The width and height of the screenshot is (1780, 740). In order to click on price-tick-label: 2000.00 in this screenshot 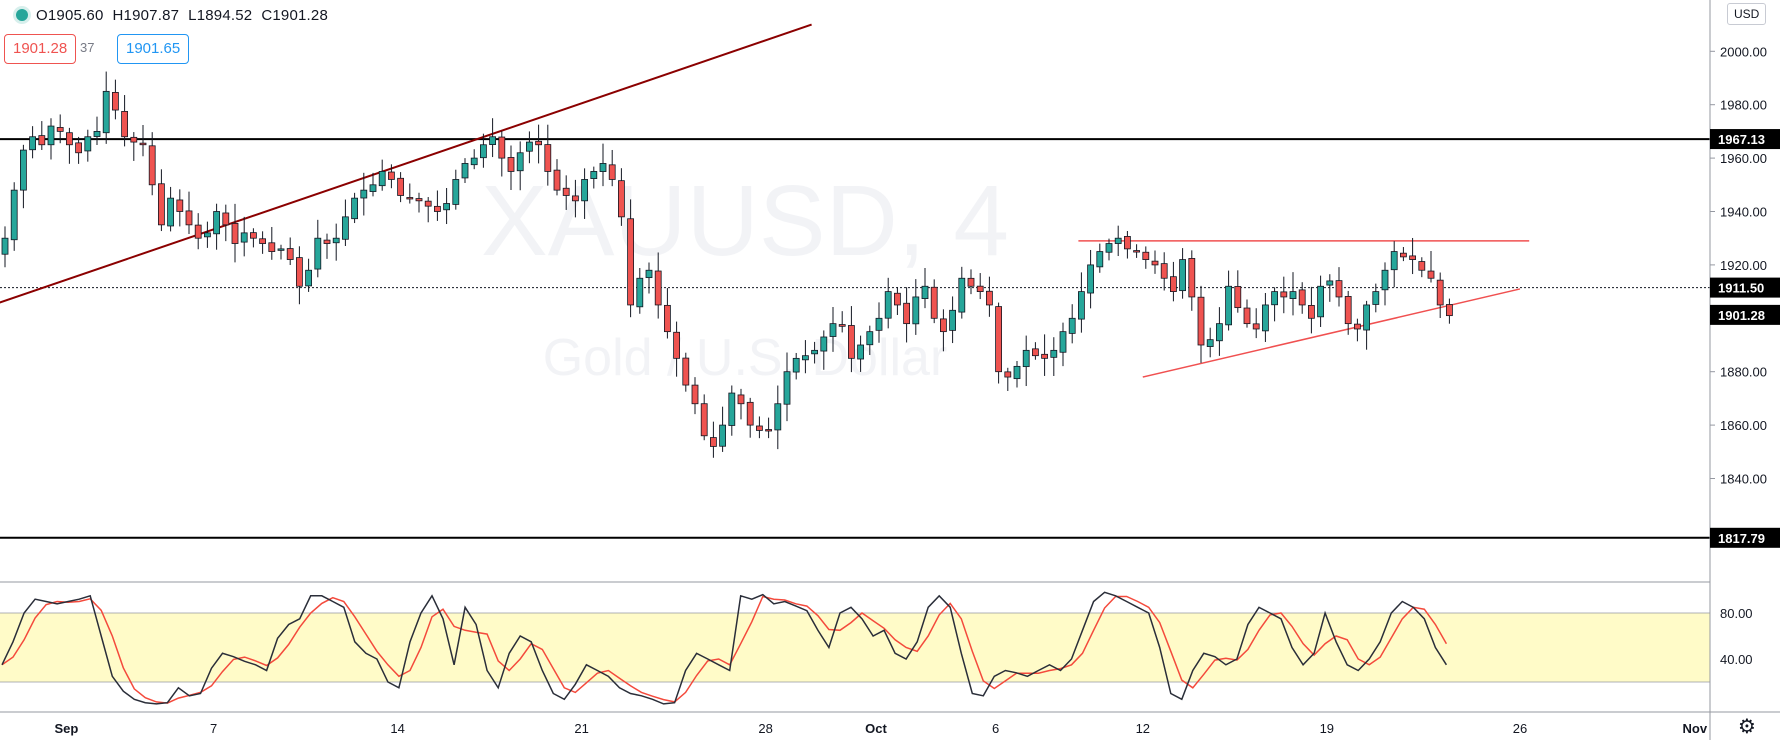, I will do `click(1743, 51)`.